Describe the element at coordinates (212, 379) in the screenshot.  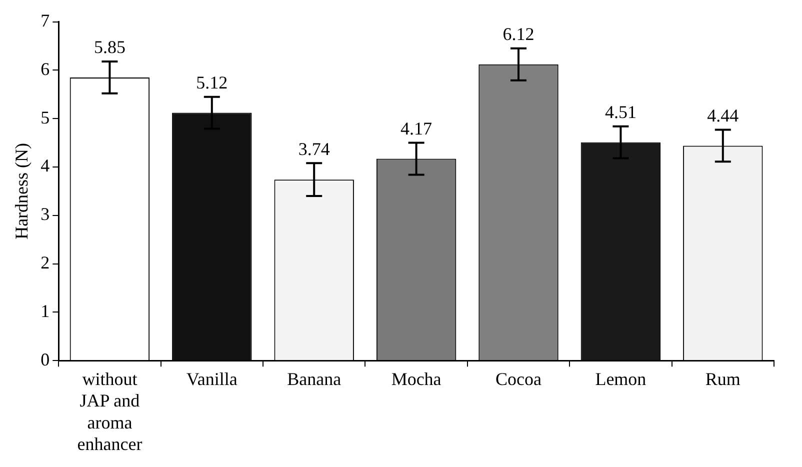
I see `x-tick-label: Vanilla` at that location.